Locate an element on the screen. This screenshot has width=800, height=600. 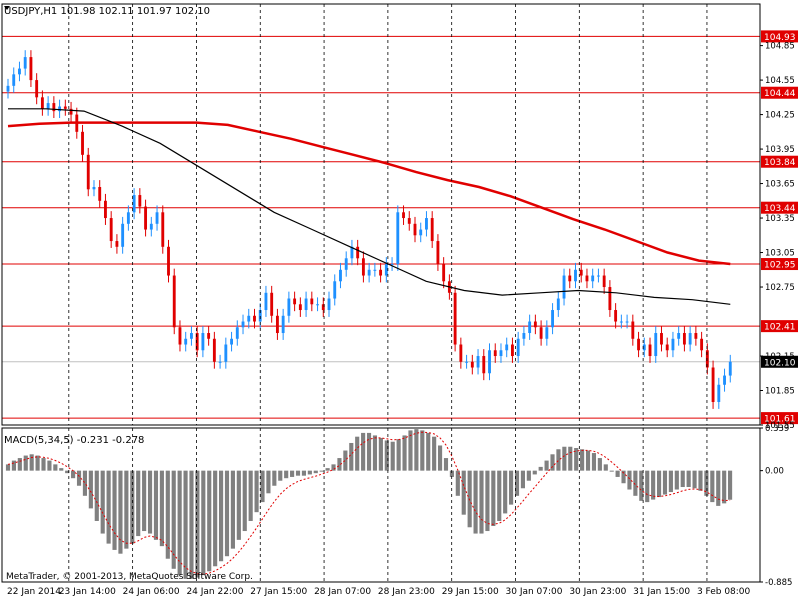
current-price-label: 102.10 is located at coordinates (780, 363).